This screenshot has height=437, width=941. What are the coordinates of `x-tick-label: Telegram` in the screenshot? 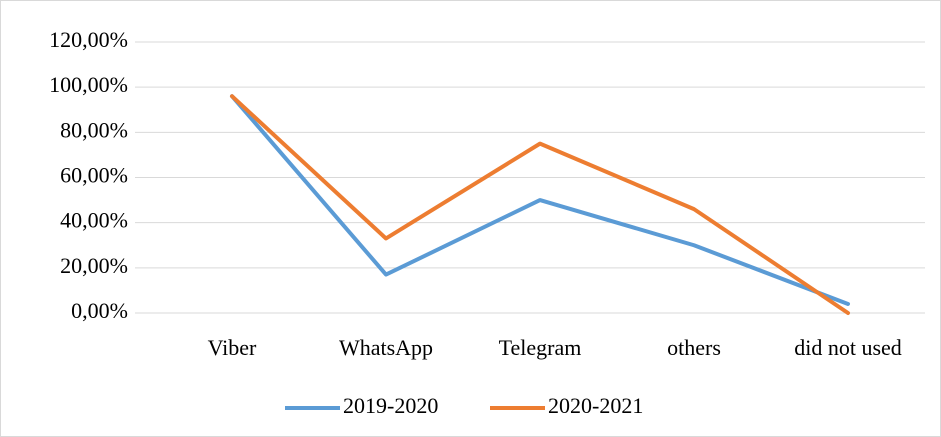 It's located at (540, 347).